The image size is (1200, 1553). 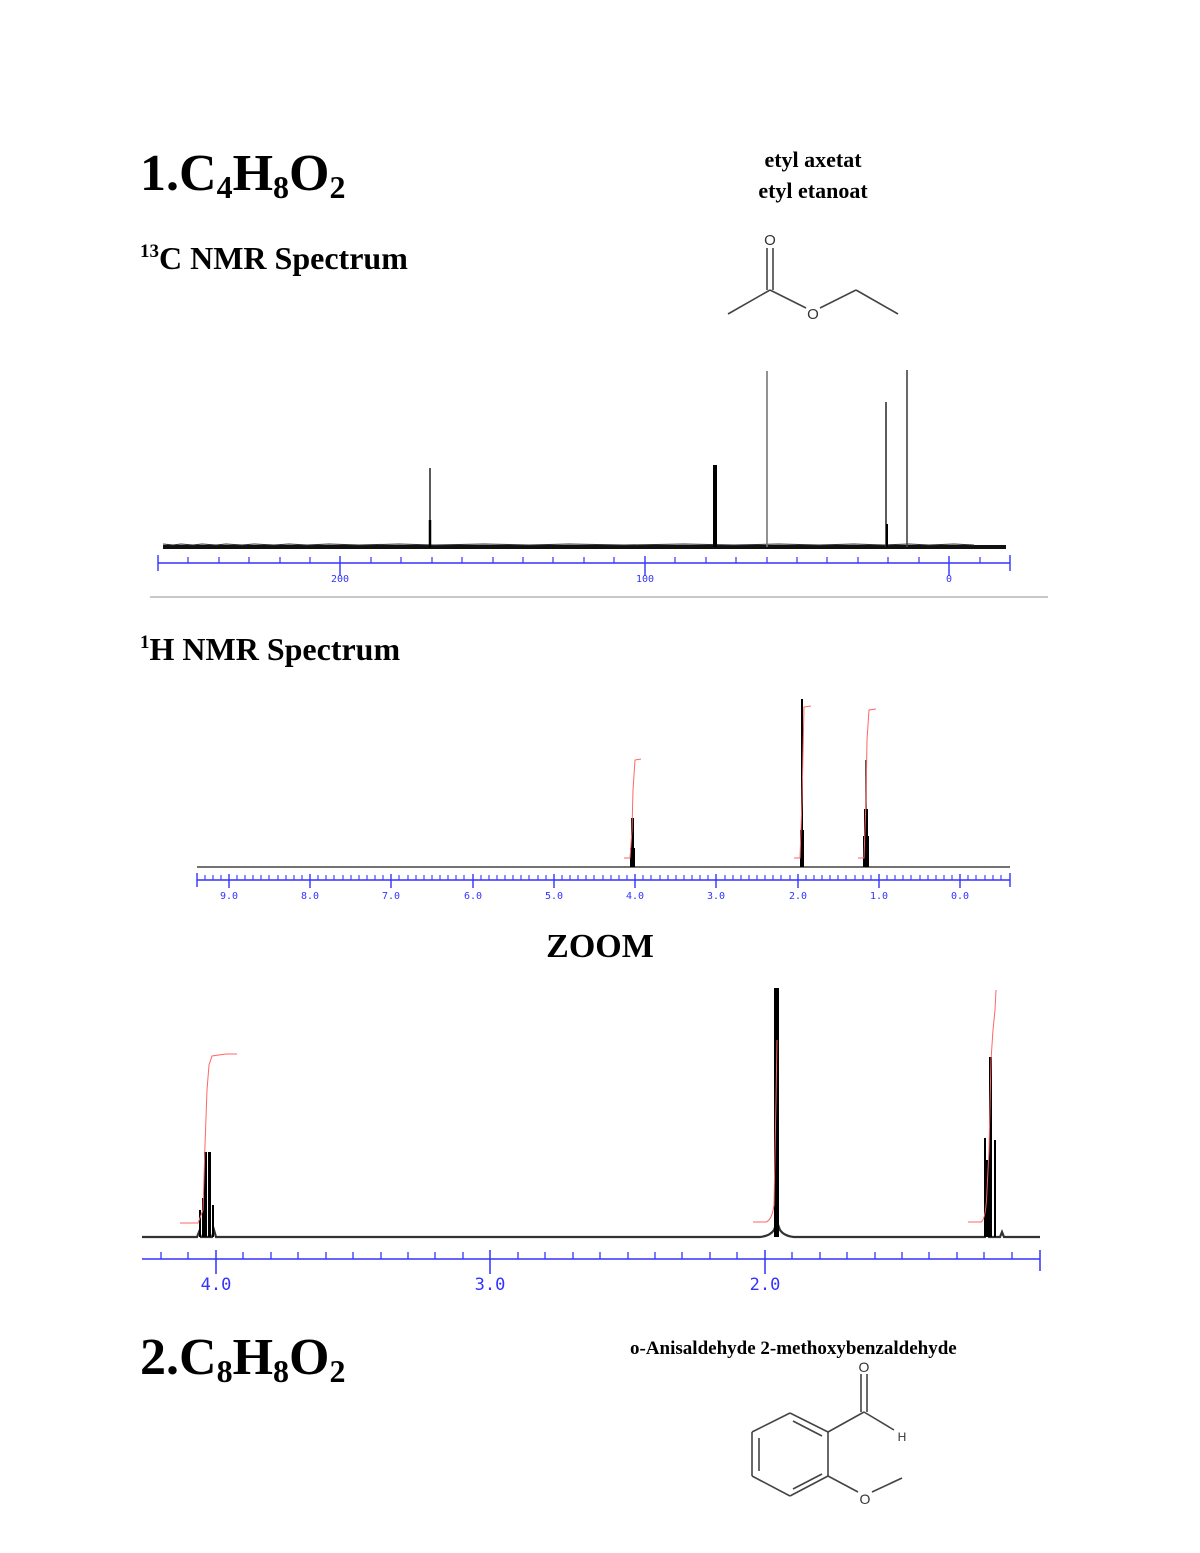 What do you see at coordinates (813, 190) in the screenshot?
I see `compound-name-line-2: etyl etanoat` at bounding box center [813, 190].